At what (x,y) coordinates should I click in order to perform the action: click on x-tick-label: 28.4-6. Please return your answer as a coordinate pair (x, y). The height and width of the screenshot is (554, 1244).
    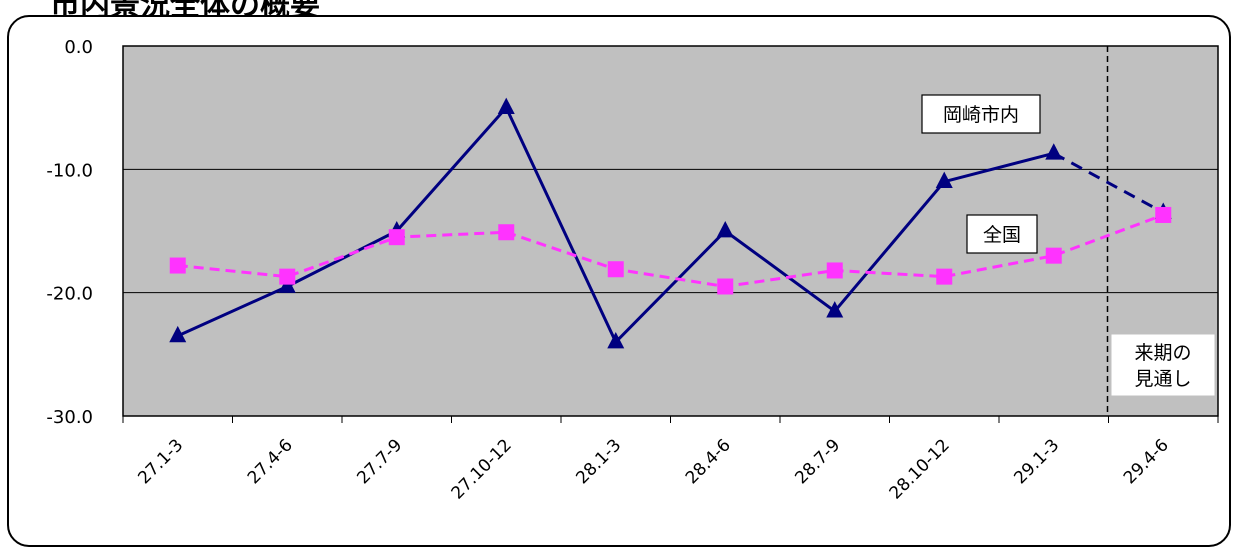
    Looking at the image, I should click on (708, 461).